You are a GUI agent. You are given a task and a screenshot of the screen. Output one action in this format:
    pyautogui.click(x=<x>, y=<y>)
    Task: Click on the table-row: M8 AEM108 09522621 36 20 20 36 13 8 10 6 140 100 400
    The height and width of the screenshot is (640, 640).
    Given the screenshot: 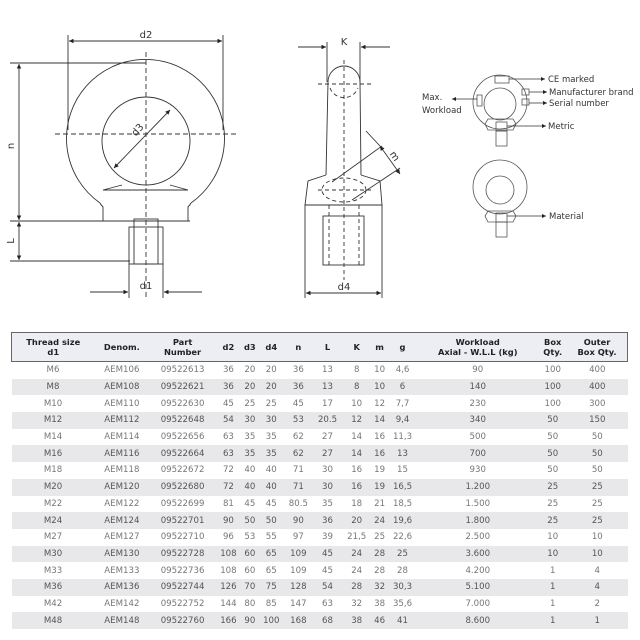 What is the action you would take?
    pyautogui.click(x=319, y=387)
    